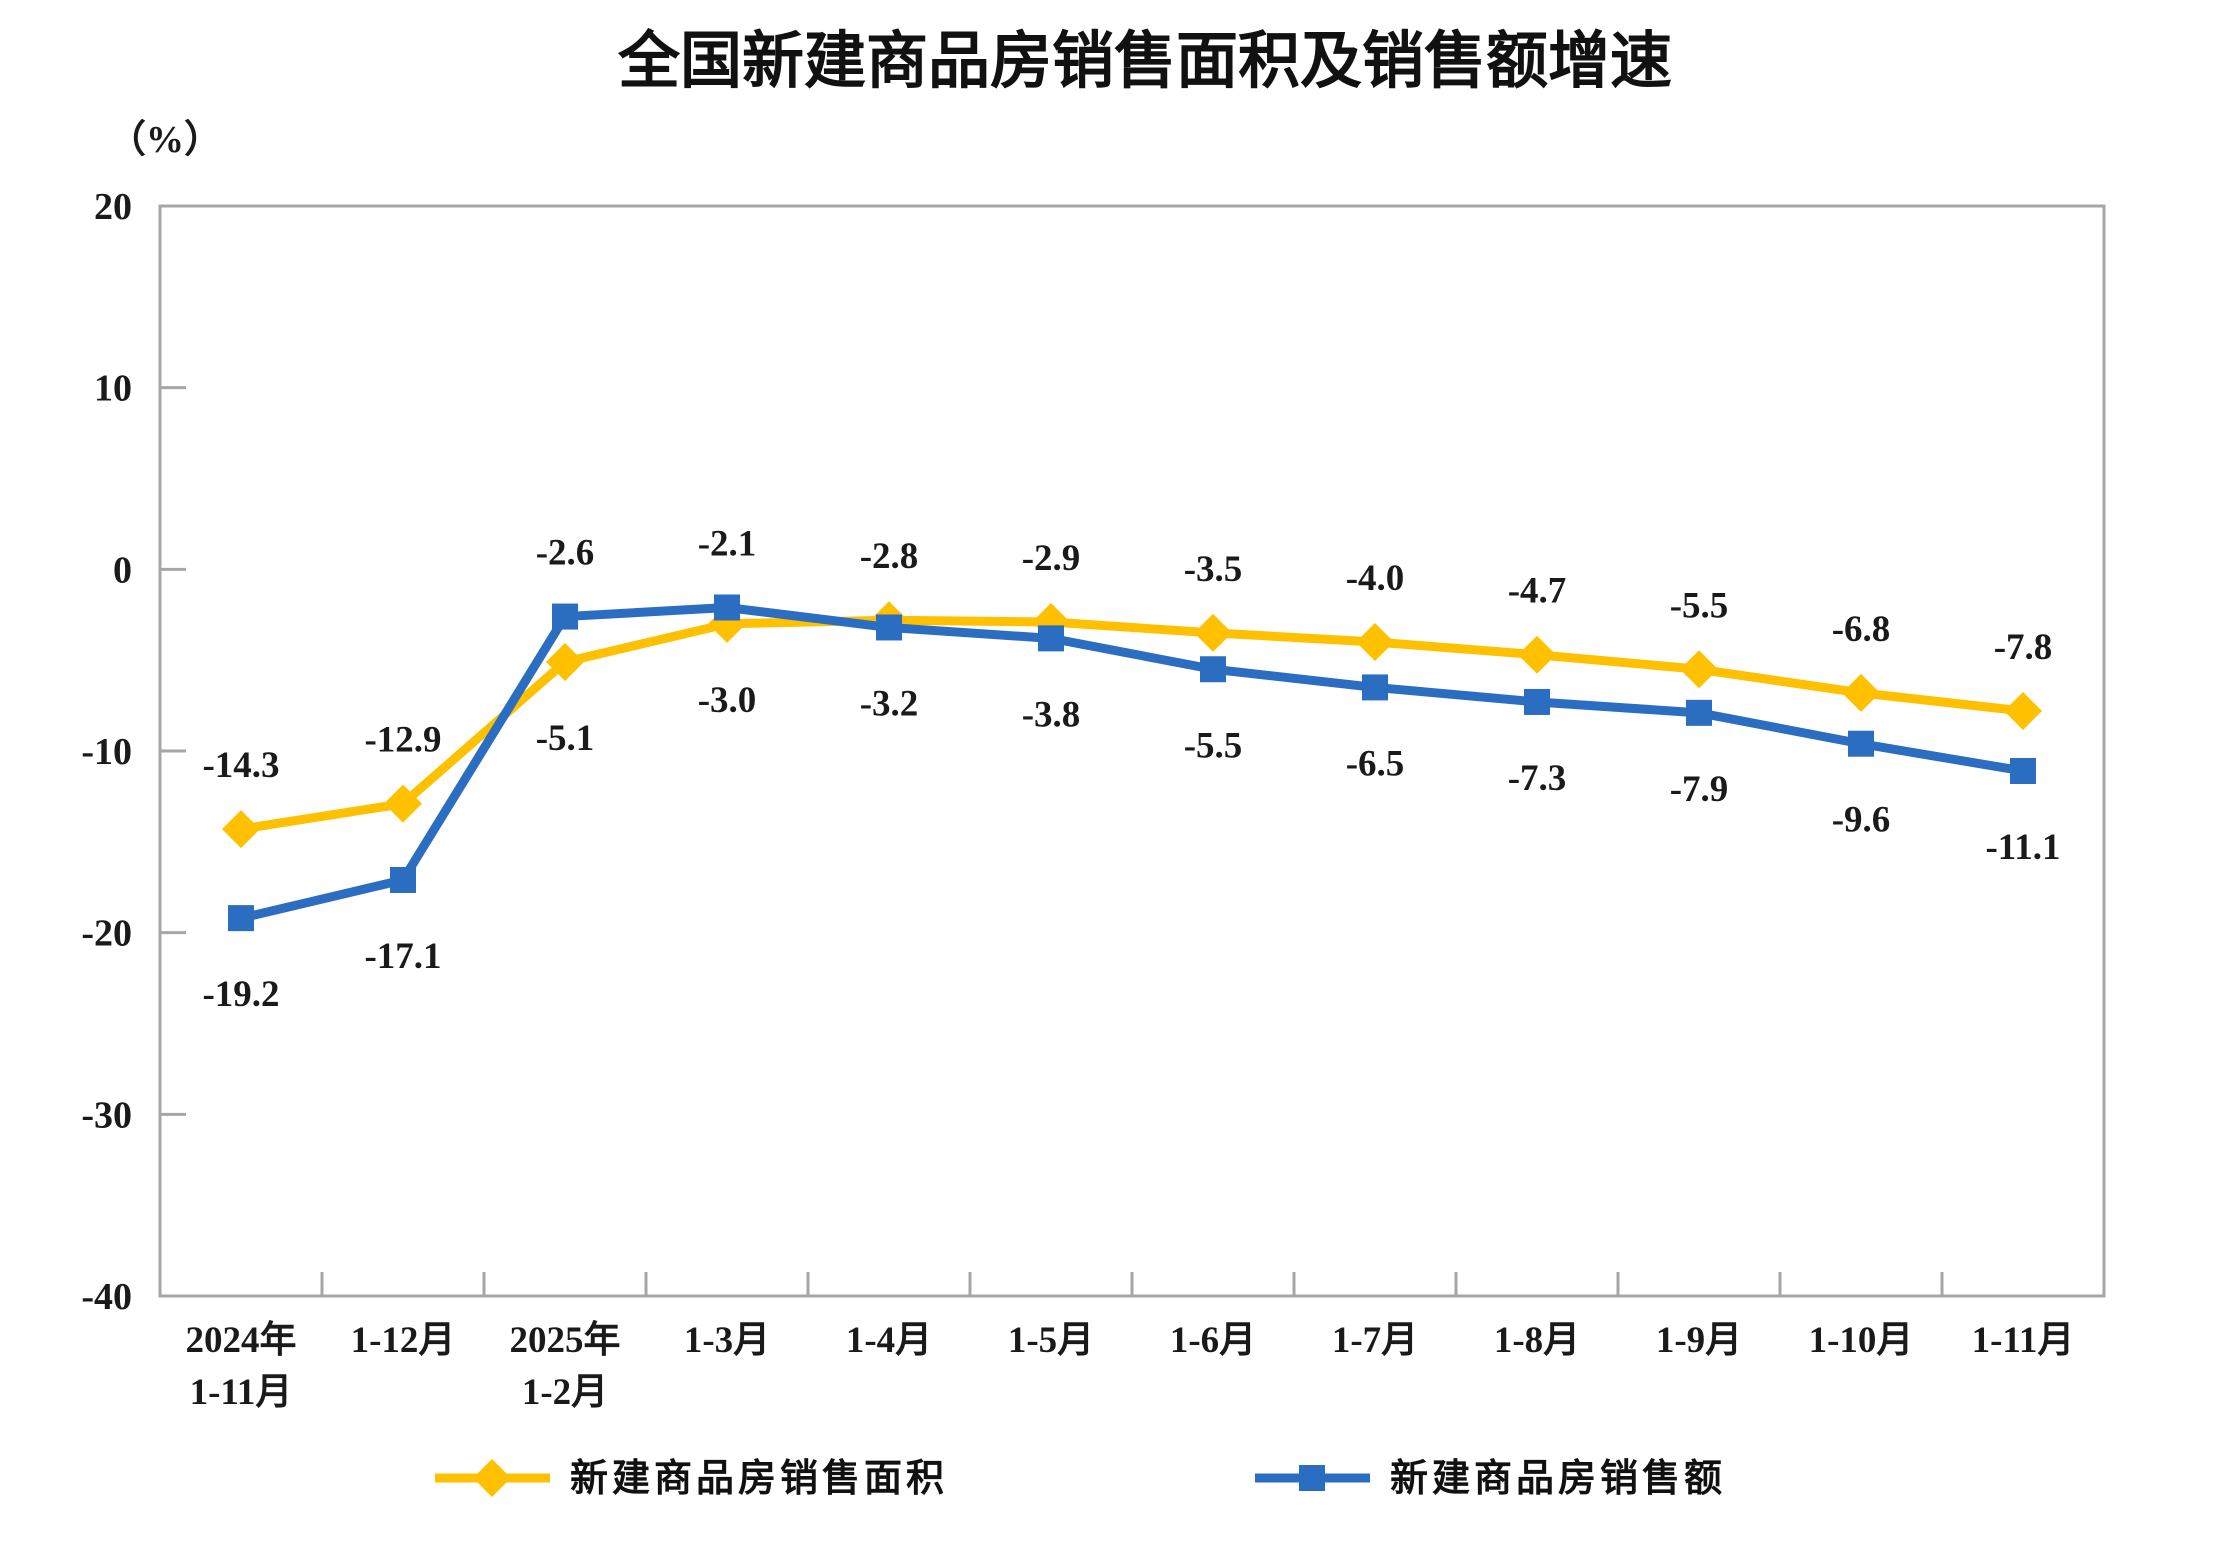 The width and height of the screenshot is (2216, 1568). I want to click on y-tick-label: 20, so click(113, 207).